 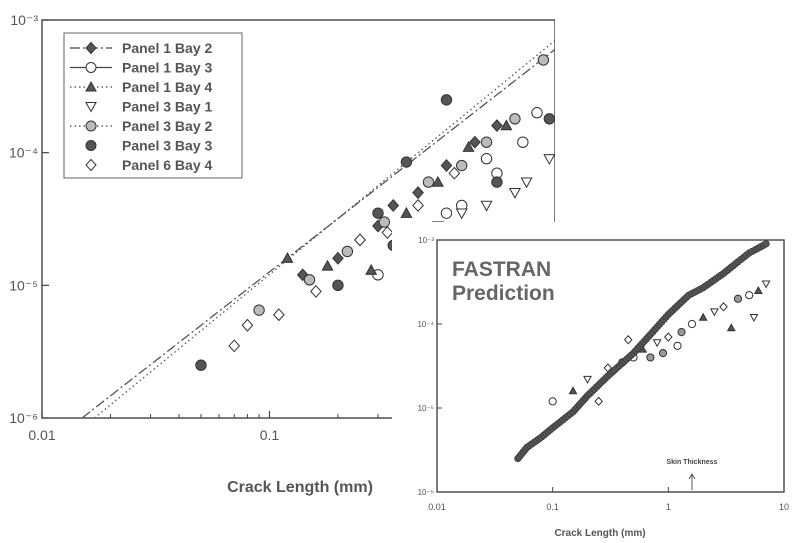 What do you see at coordinates (270, 435) in the screenshot?
I see `main-x-tick-label: 0.1` at bounding box center [270, 435].